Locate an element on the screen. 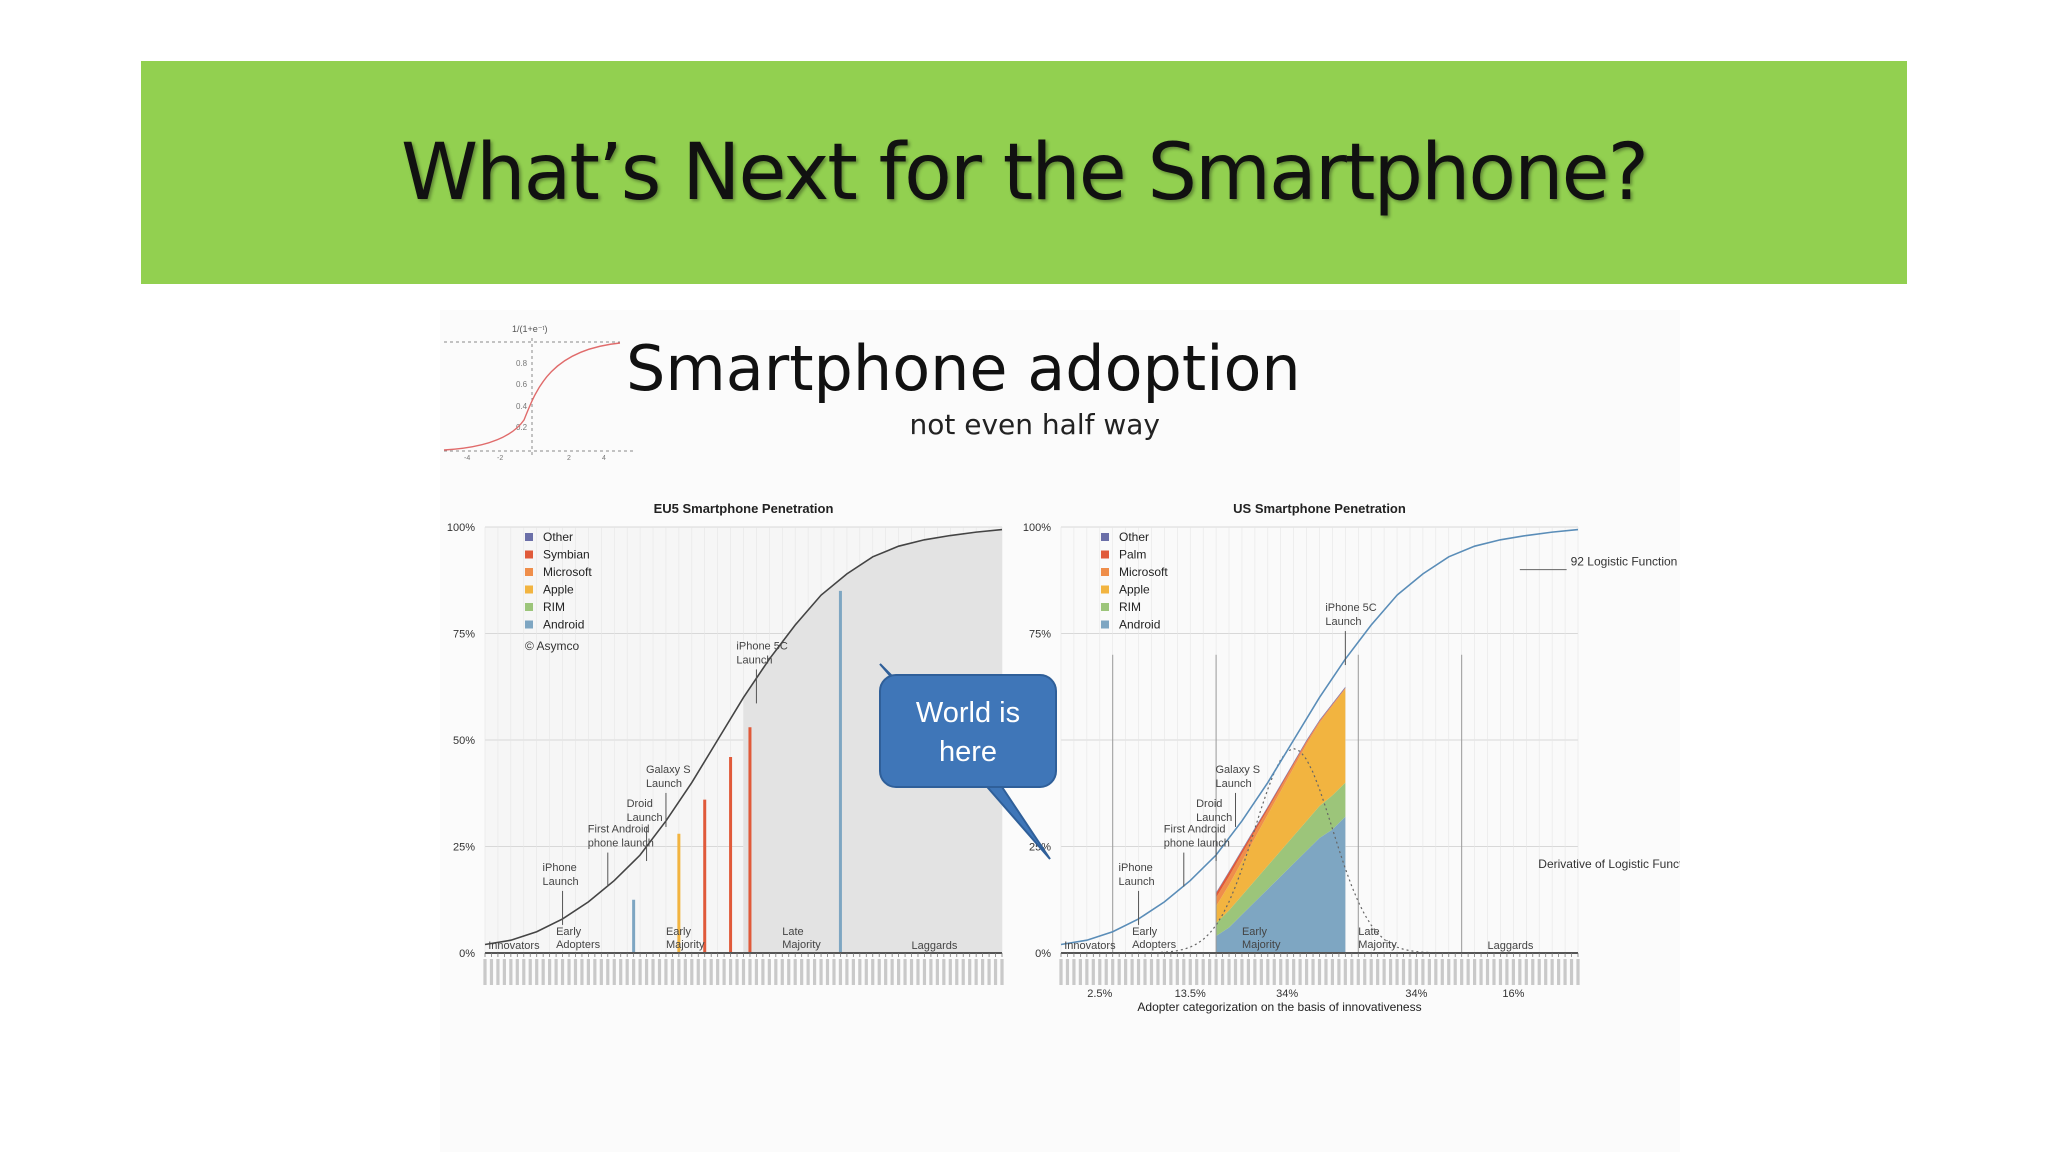  sigmoid-ytick-06: 0.6 is located at coordinates (522, 384).